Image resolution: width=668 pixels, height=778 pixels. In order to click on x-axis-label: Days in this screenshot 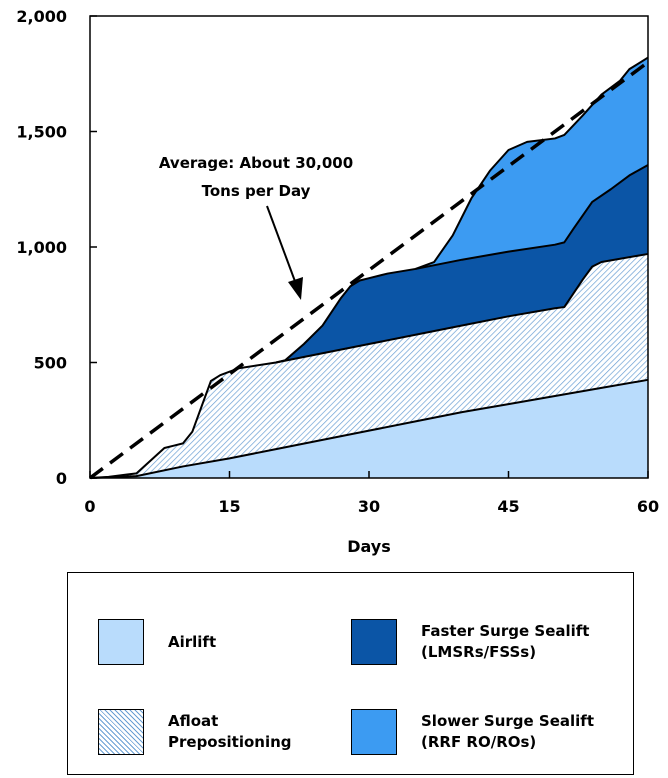, I will do `click(369, 546)`.